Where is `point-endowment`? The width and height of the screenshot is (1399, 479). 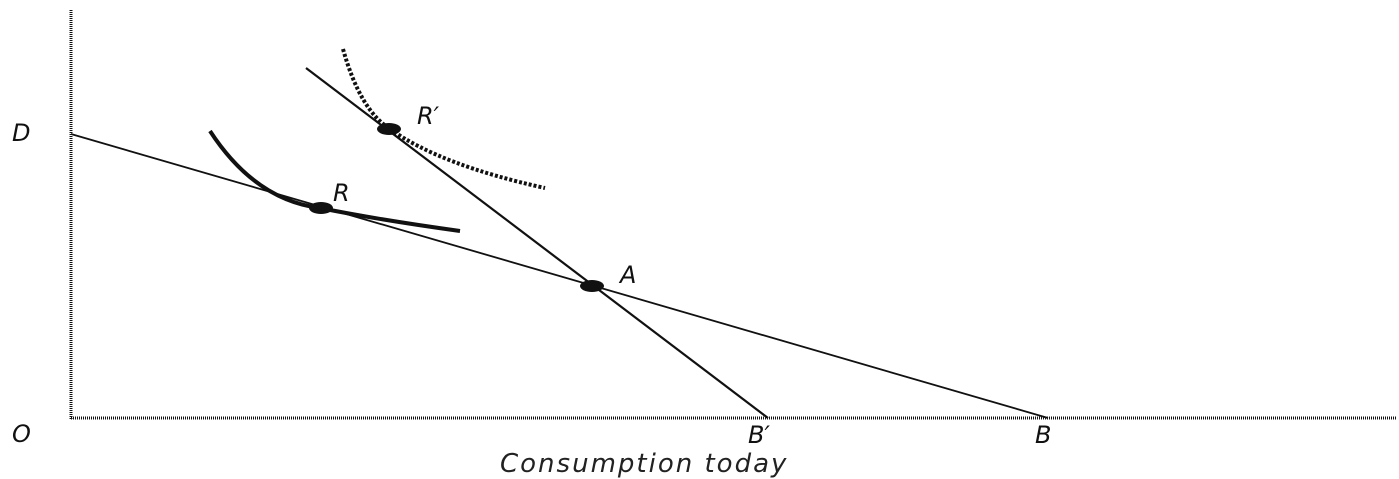
point-endowment is located at coordinates (592, 286).